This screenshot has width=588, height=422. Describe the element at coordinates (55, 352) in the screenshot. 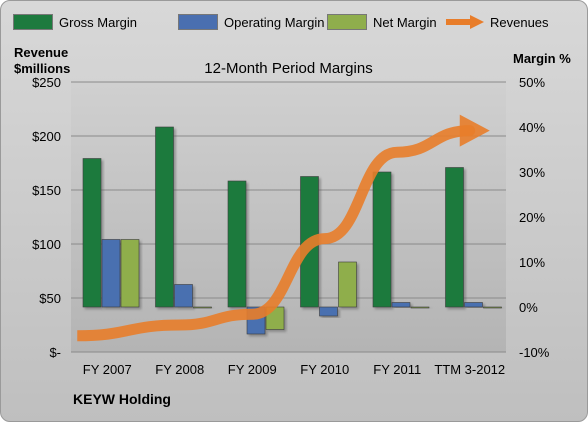

I see `left-tick-label: $-` at that location.